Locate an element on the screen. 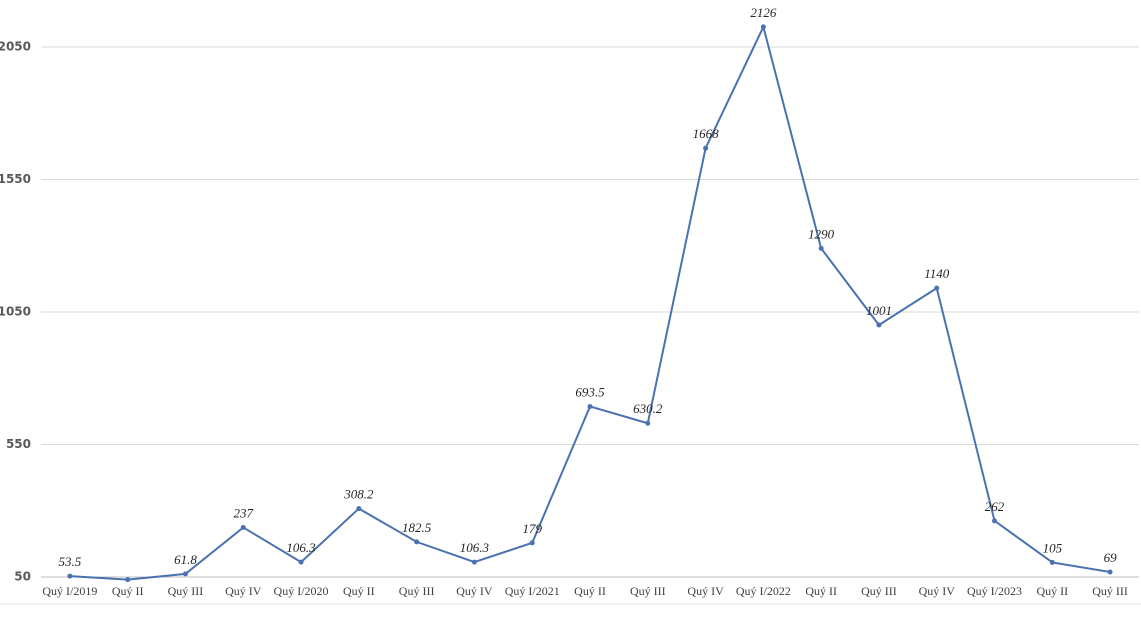 The width and height of the screenshot is (1141, 617). x-tick-label: Quý I/2021 is located at coordinates (532, 591).